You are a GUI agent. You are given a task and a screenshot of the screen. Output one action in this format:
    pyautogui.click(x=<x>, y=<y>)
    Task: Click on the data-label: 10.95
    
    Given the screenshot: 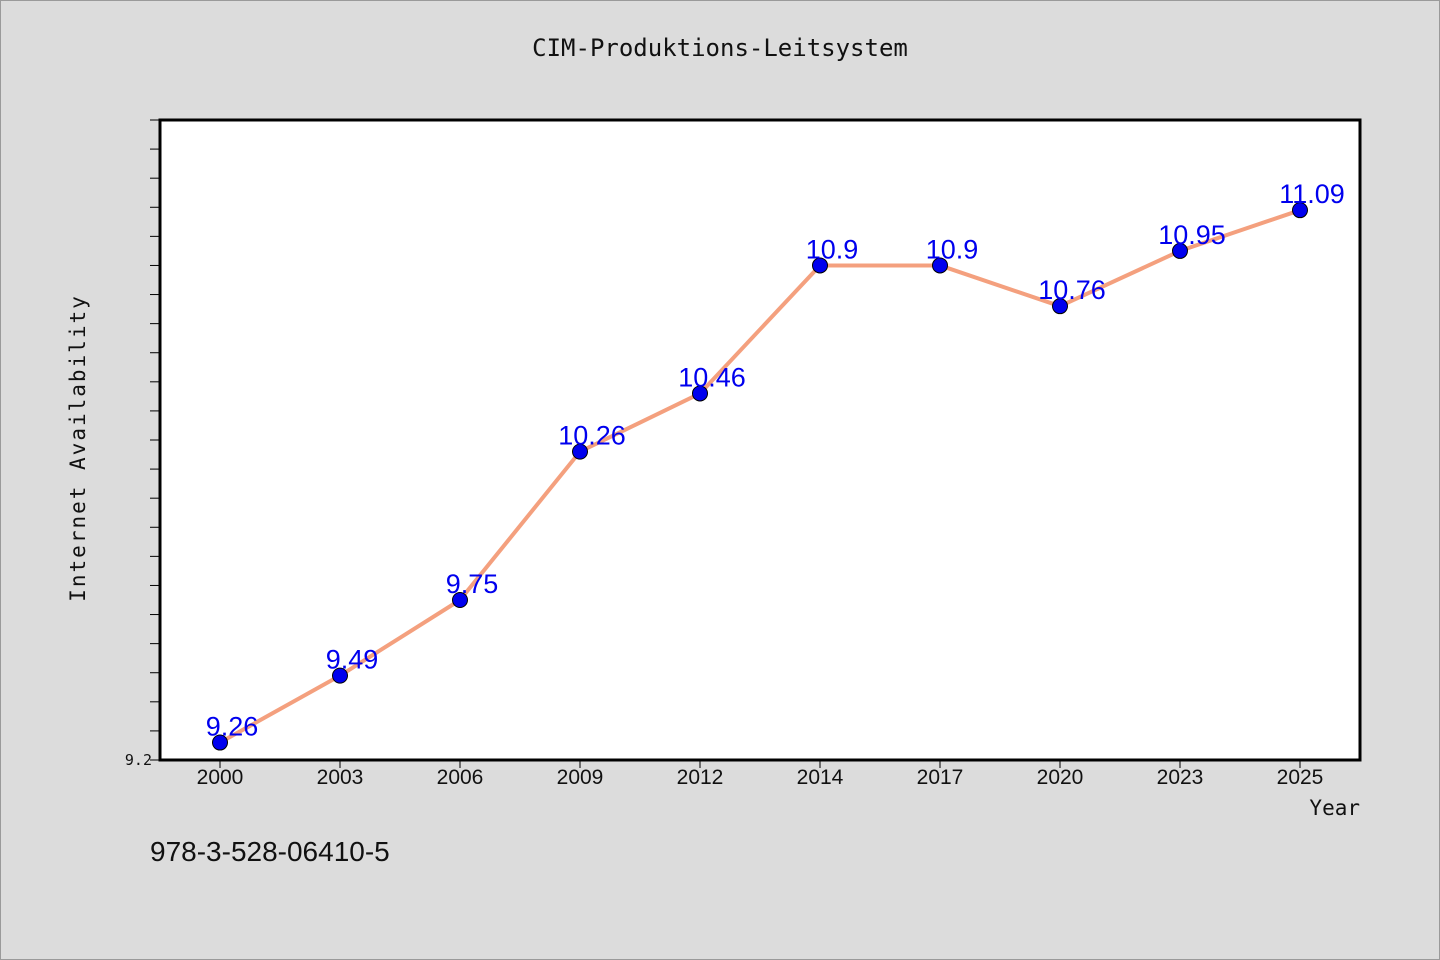 What is the action you would take?
    pyautogui.click(x=1192, y=235)
    